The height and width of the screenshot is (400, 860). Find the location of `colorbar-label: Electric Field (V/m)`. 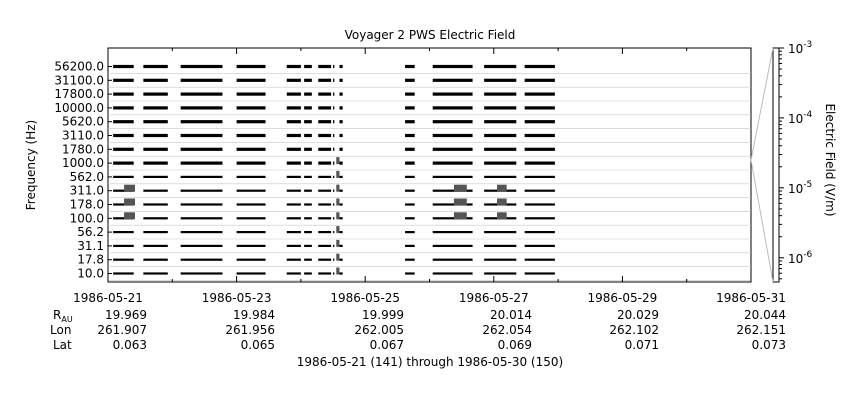

colorbar-label: Electric Field (V/m) is located at coordinates (830, 159).